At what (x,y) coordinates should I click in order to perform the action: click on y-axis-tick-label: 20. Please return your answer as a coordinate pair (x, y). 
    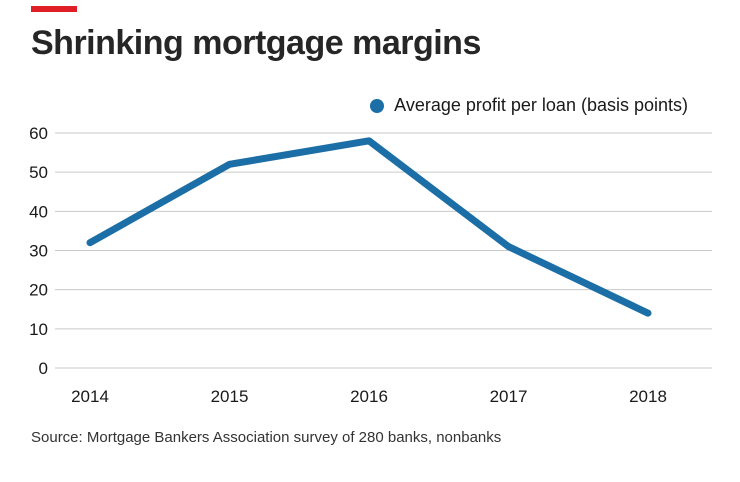
    Looking at the image, I should click on (38, 290).